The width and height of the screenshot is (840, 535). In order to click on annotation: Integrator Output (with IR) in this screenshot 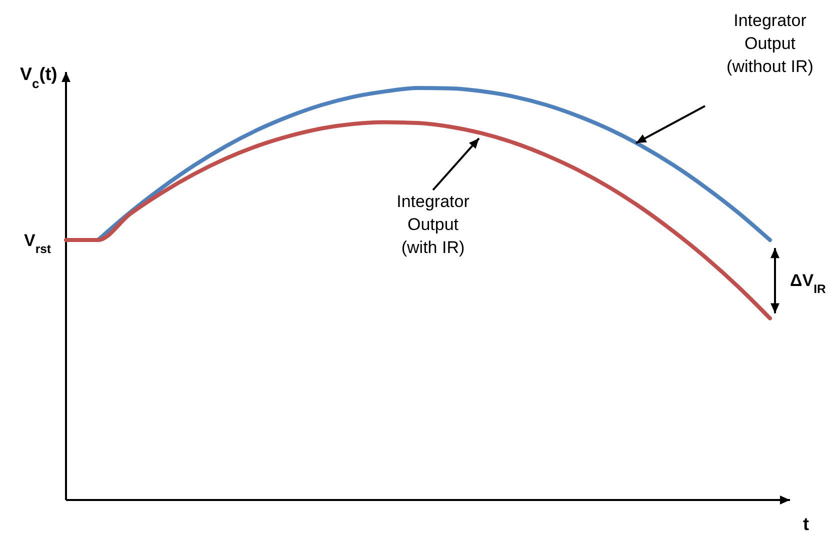, I will do `click(433, 224)`.